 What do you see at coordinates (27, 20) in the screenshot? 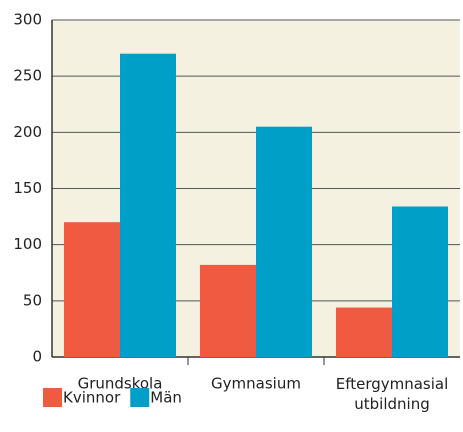
I see `y-tick-label: 300` at bounding box center [27, 20].